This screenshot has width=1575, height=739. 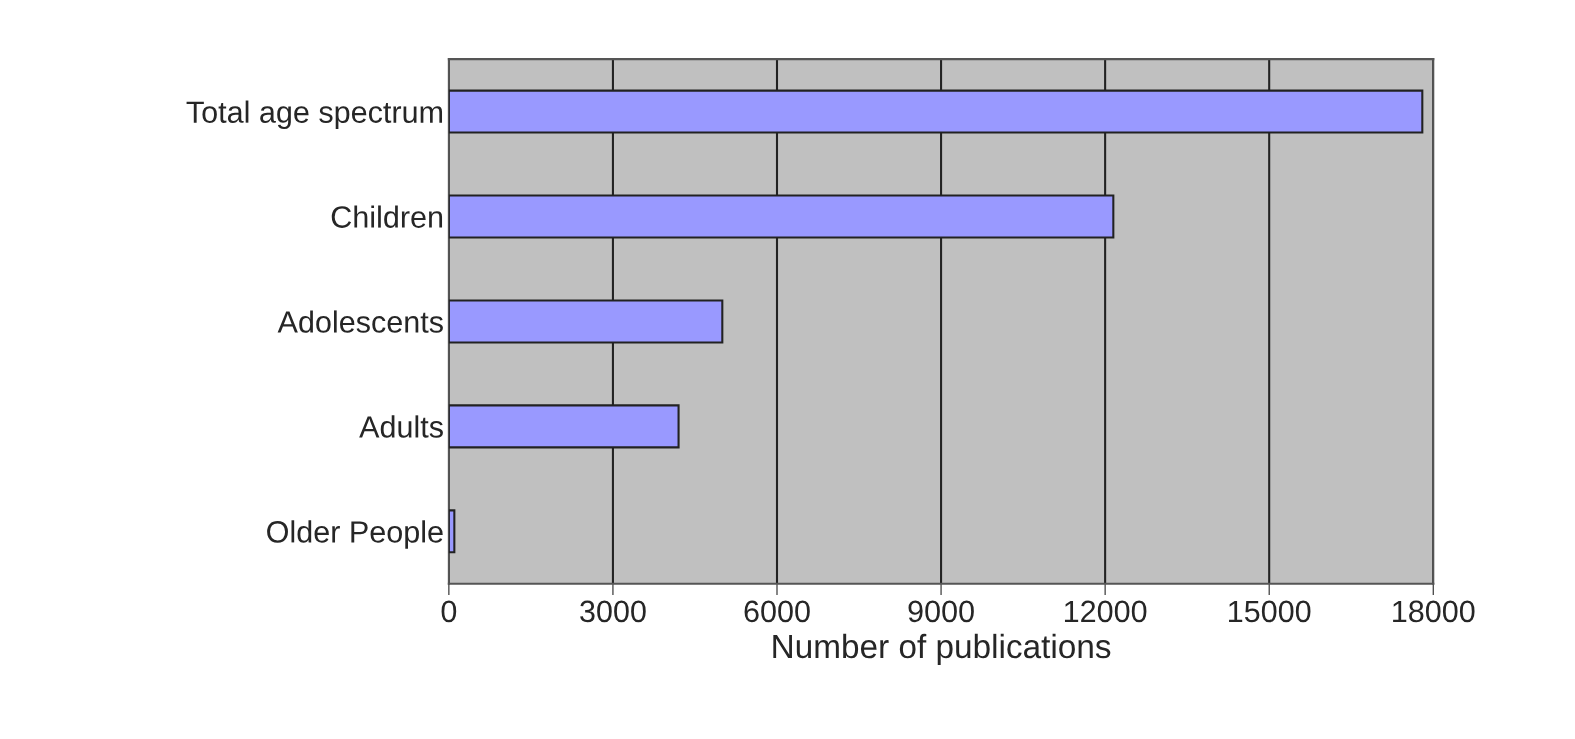 What do you see at coordinates (941, 611) in the screenshot?
I see `x-tick-label: 9000` at bounding box center [941, 611].